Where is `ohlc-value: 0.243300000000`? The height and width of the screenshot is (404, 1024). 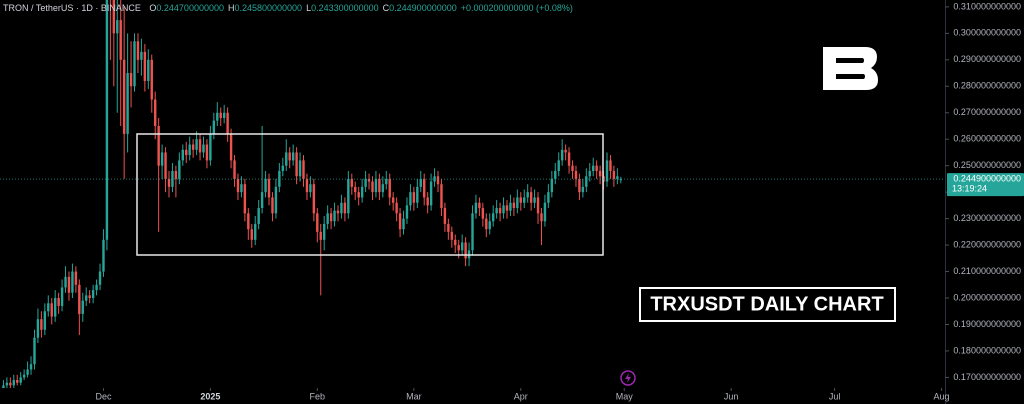
ohlc-value: 0.243300000000 is located at coordinates (345, 8).